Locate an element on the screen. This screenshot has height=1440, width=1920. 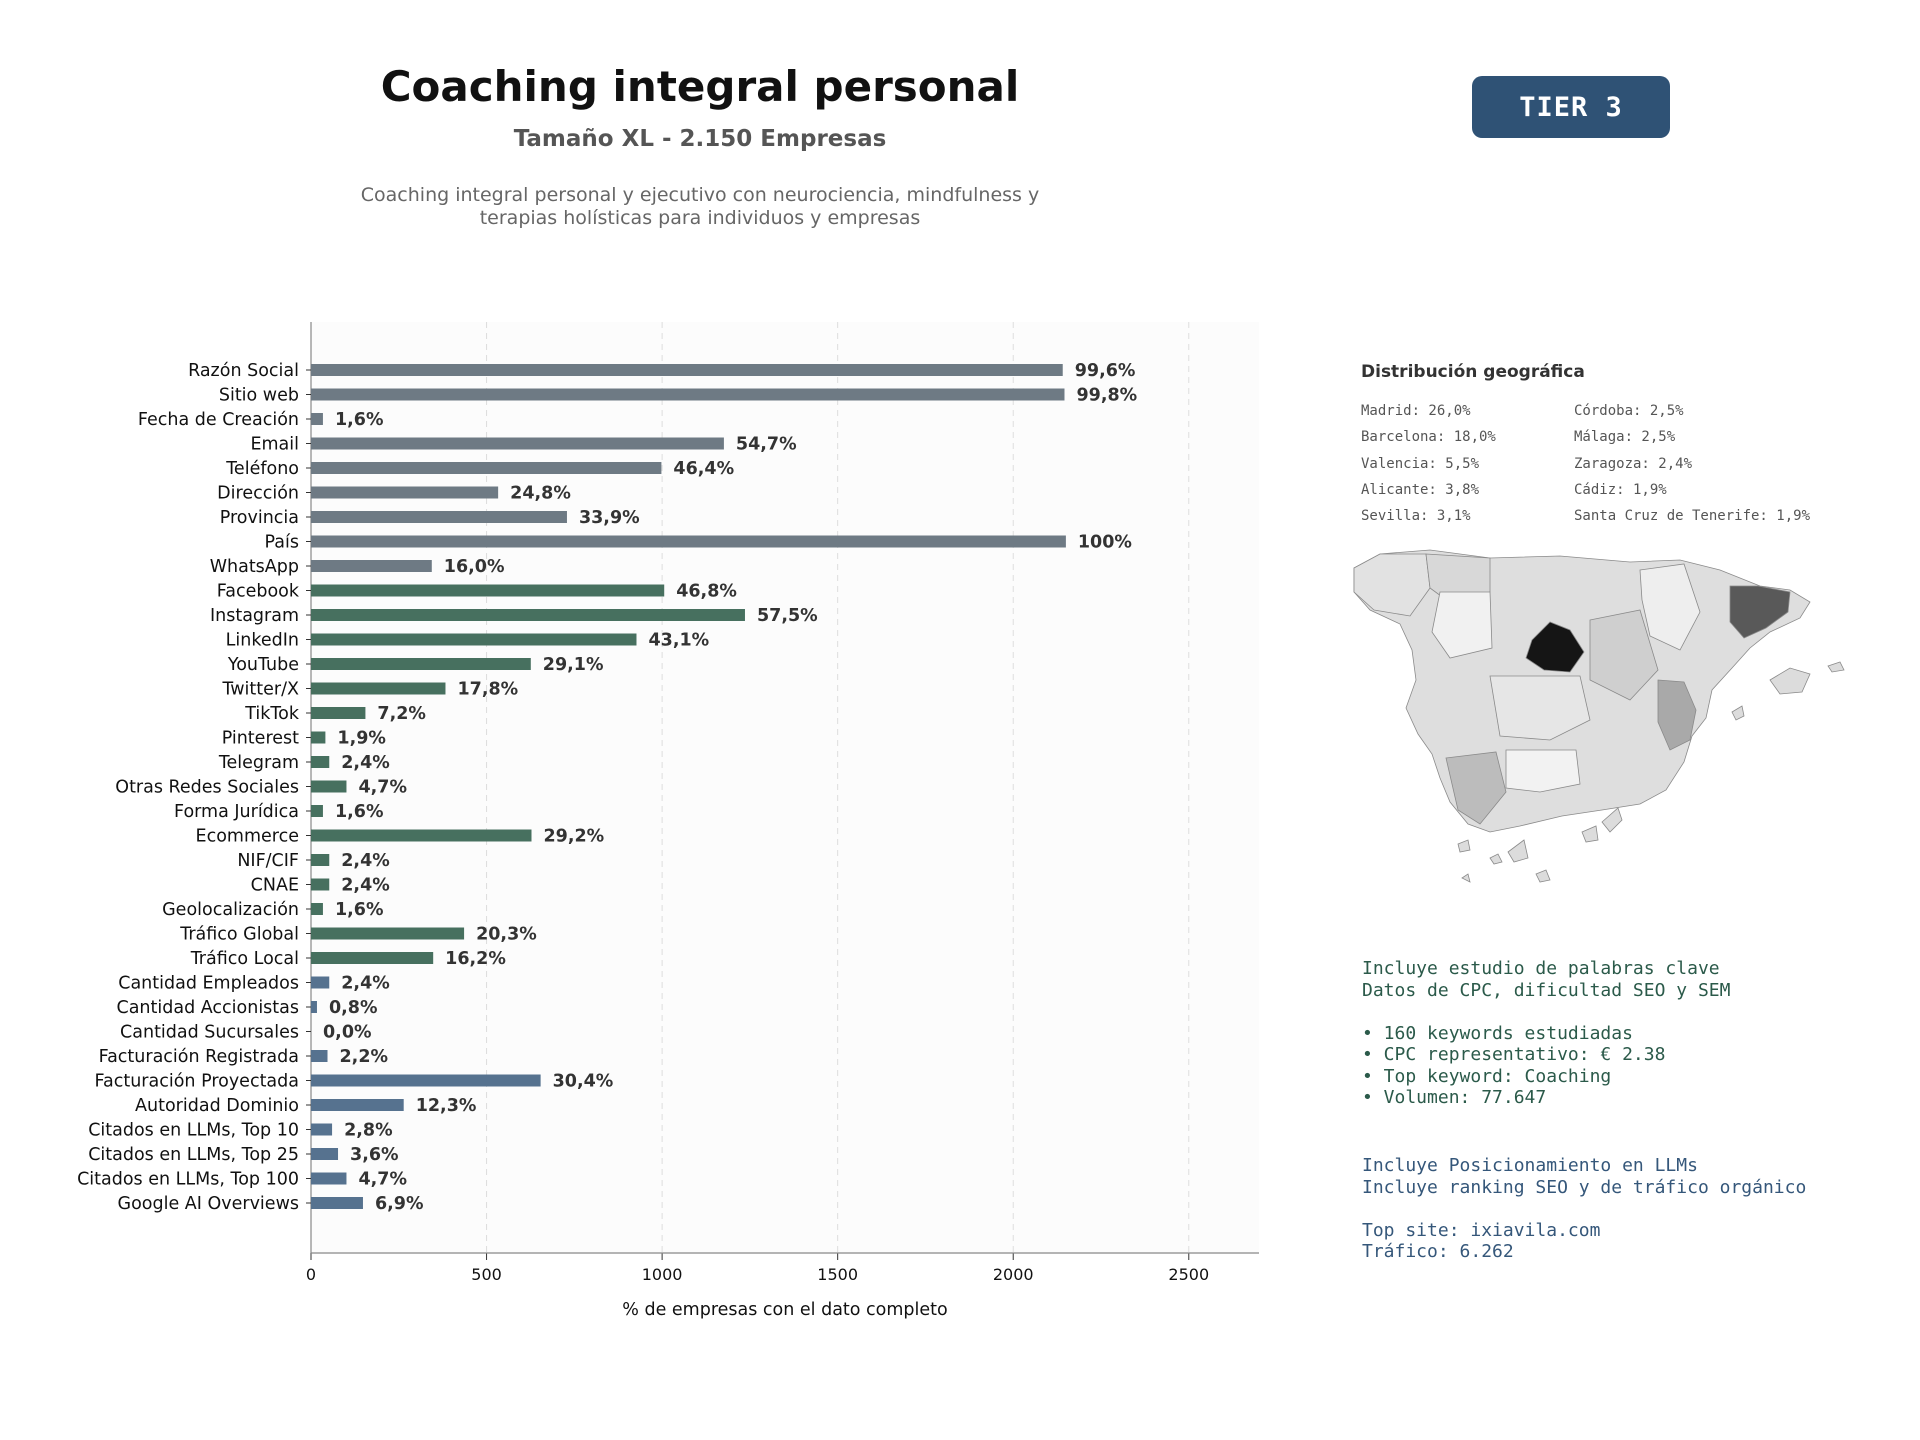
geo-item: Zaragoza: 2,4% is located at coordinates (1633, 463).